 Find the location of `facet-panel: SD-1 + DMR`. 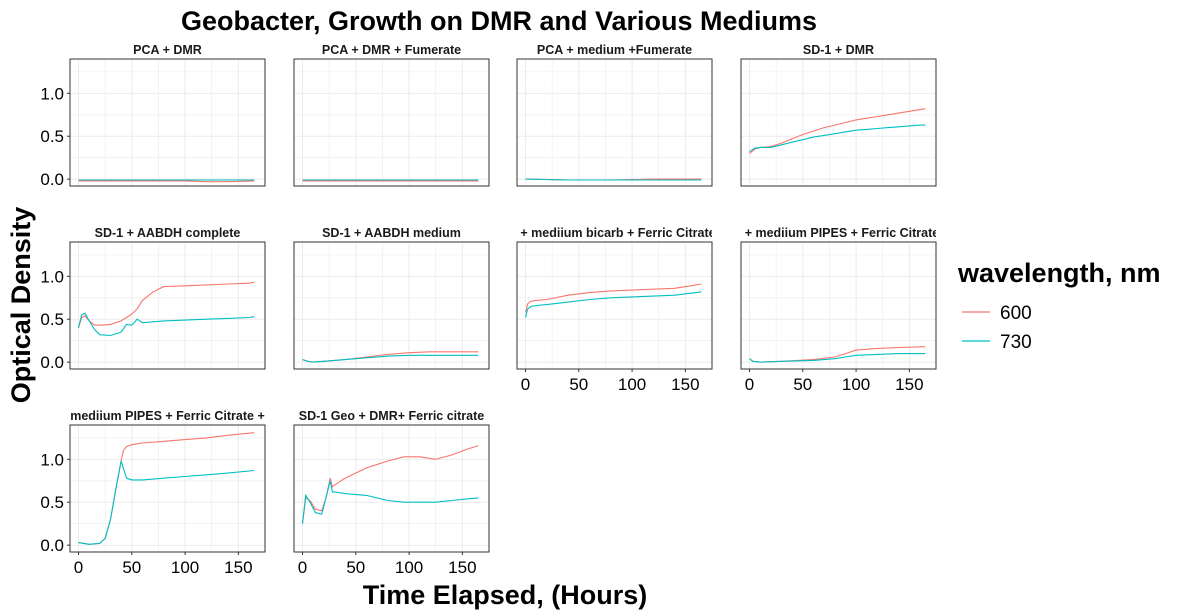

facet-panel: SD-1 + DMR is located at coordinates (838, 115).